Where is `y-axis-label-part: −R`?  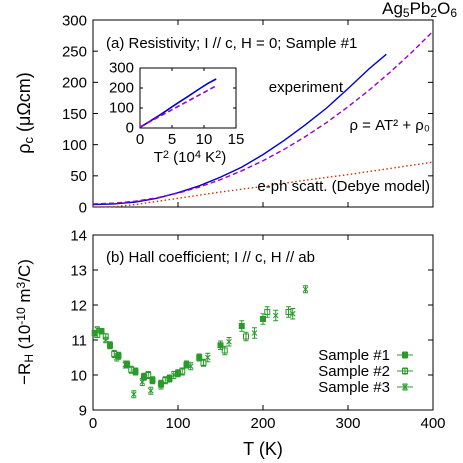 y-axis-label-part: −R is located at coordinates (24, 374).